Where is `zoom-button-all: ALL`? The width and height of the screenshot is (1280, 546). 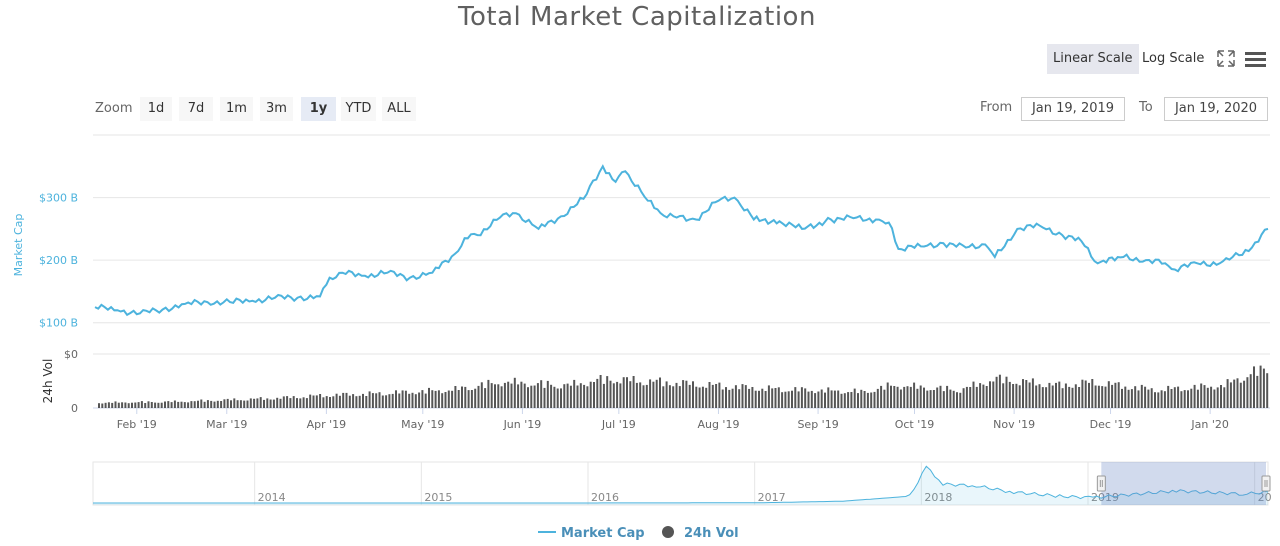 zoom-button-all: ALL is located at coordinates (399, 109).